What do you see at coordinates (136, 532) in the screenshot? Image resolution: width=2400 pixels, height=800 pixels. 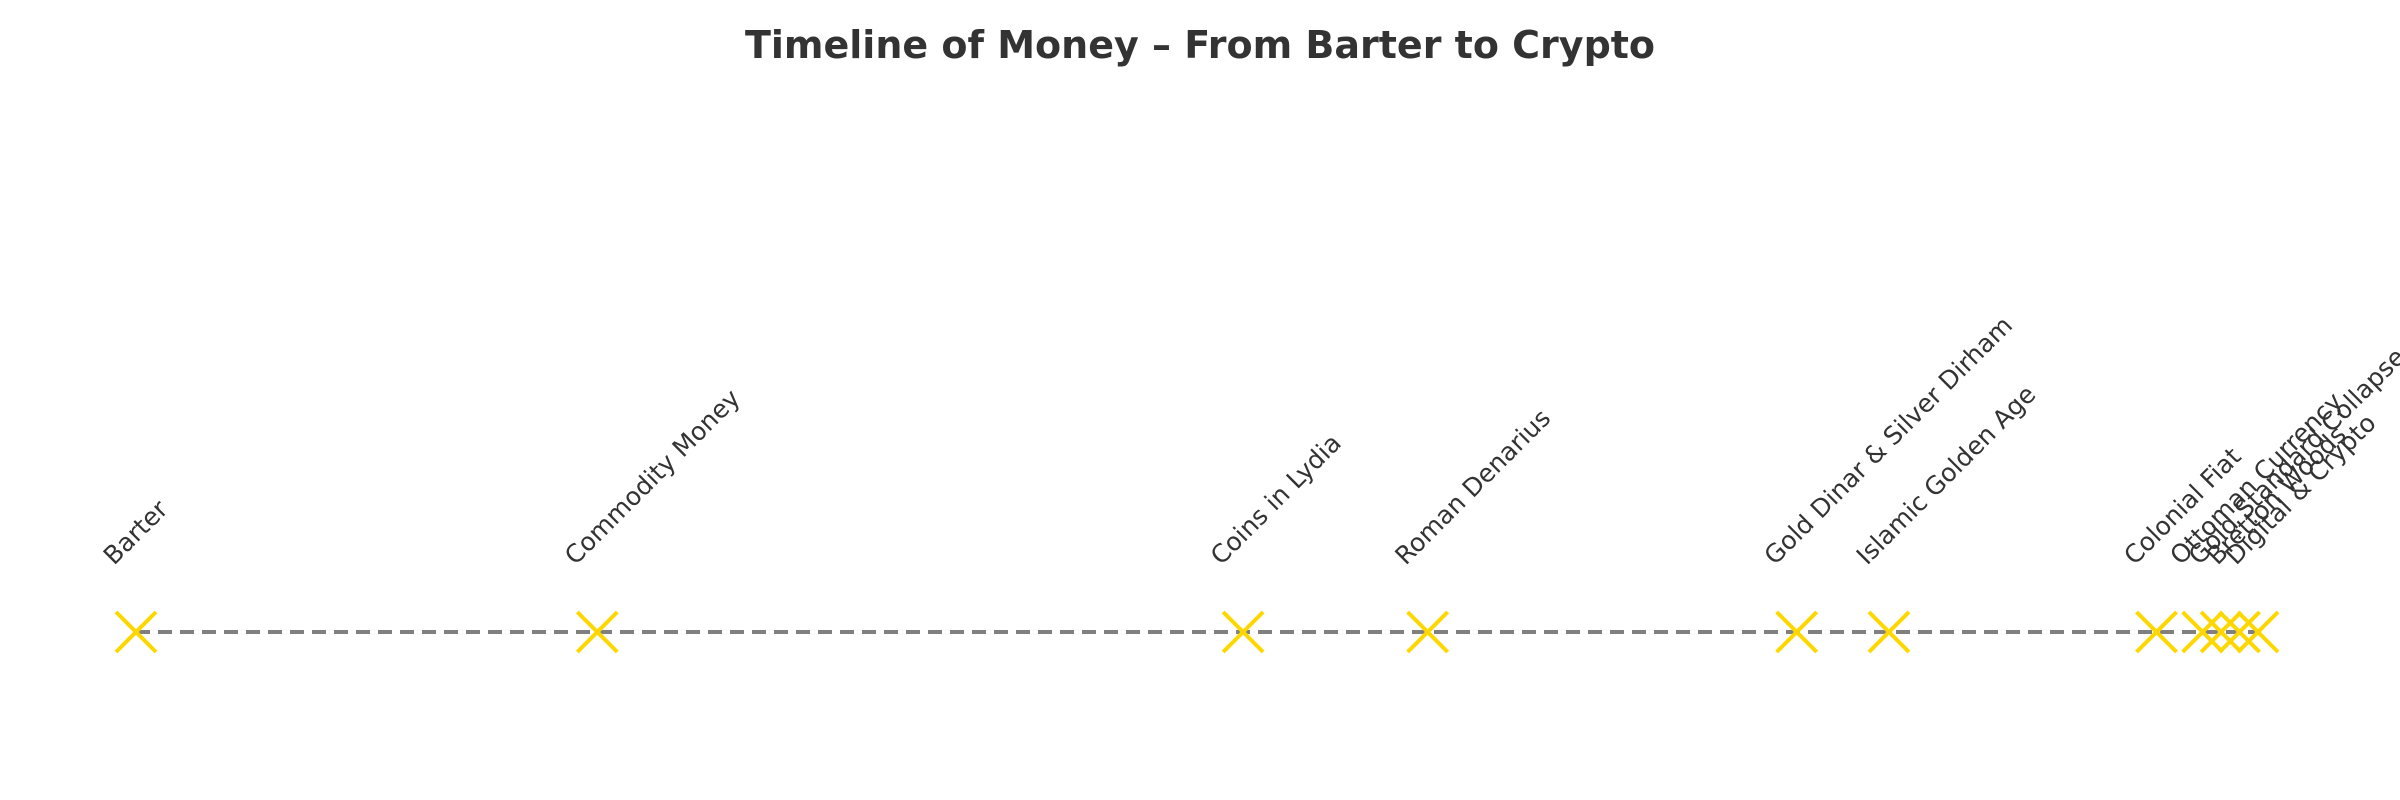 I see `event-label: Barter` at bounding box center [136, 532].